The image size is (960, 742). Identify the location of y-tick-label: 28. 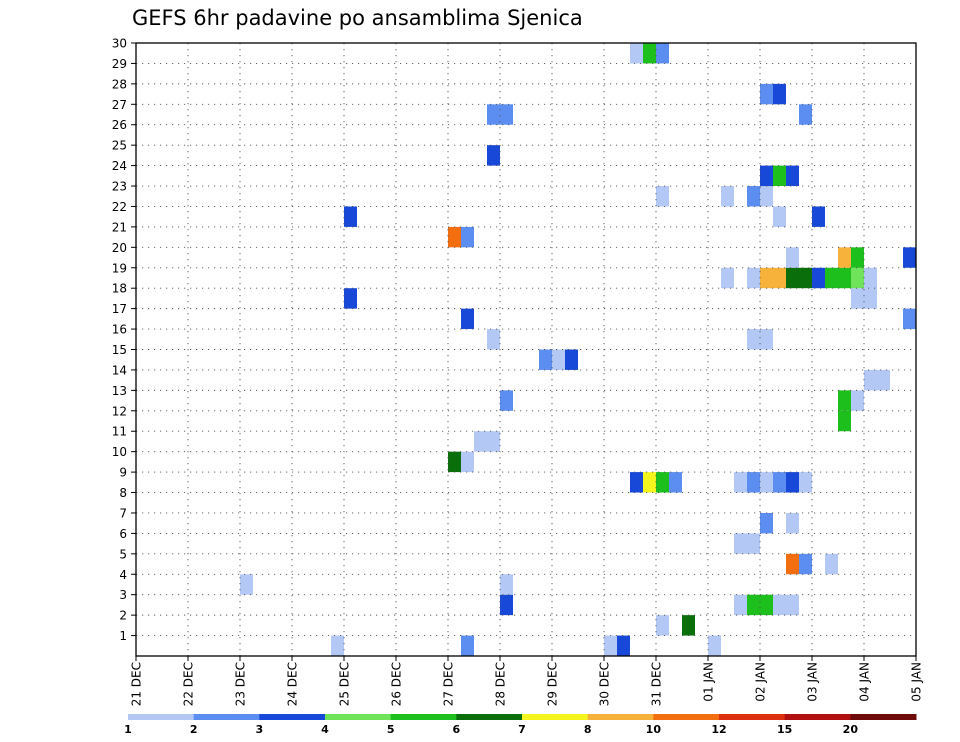
(119, 84).